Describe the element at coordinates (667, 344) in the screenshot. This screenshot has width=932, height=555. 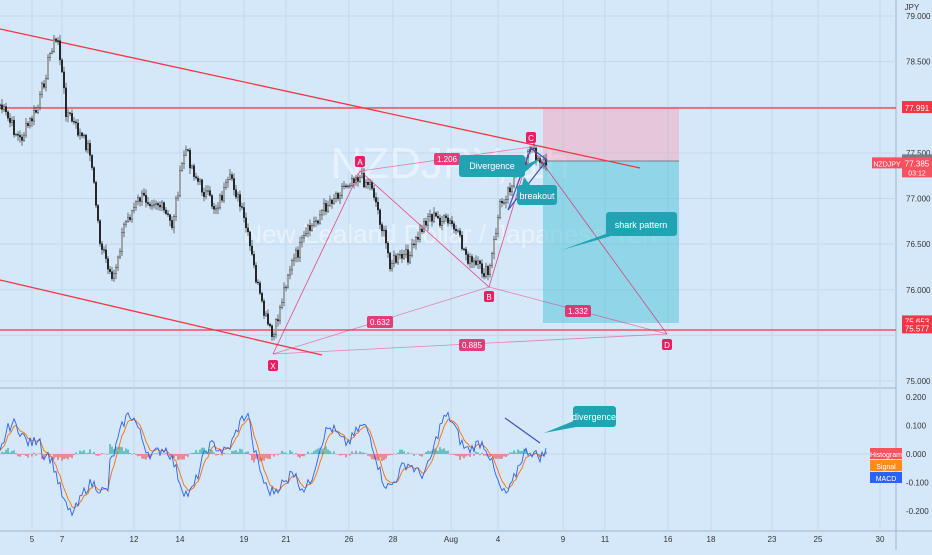
I see `pattern-point-d: D` at that location.